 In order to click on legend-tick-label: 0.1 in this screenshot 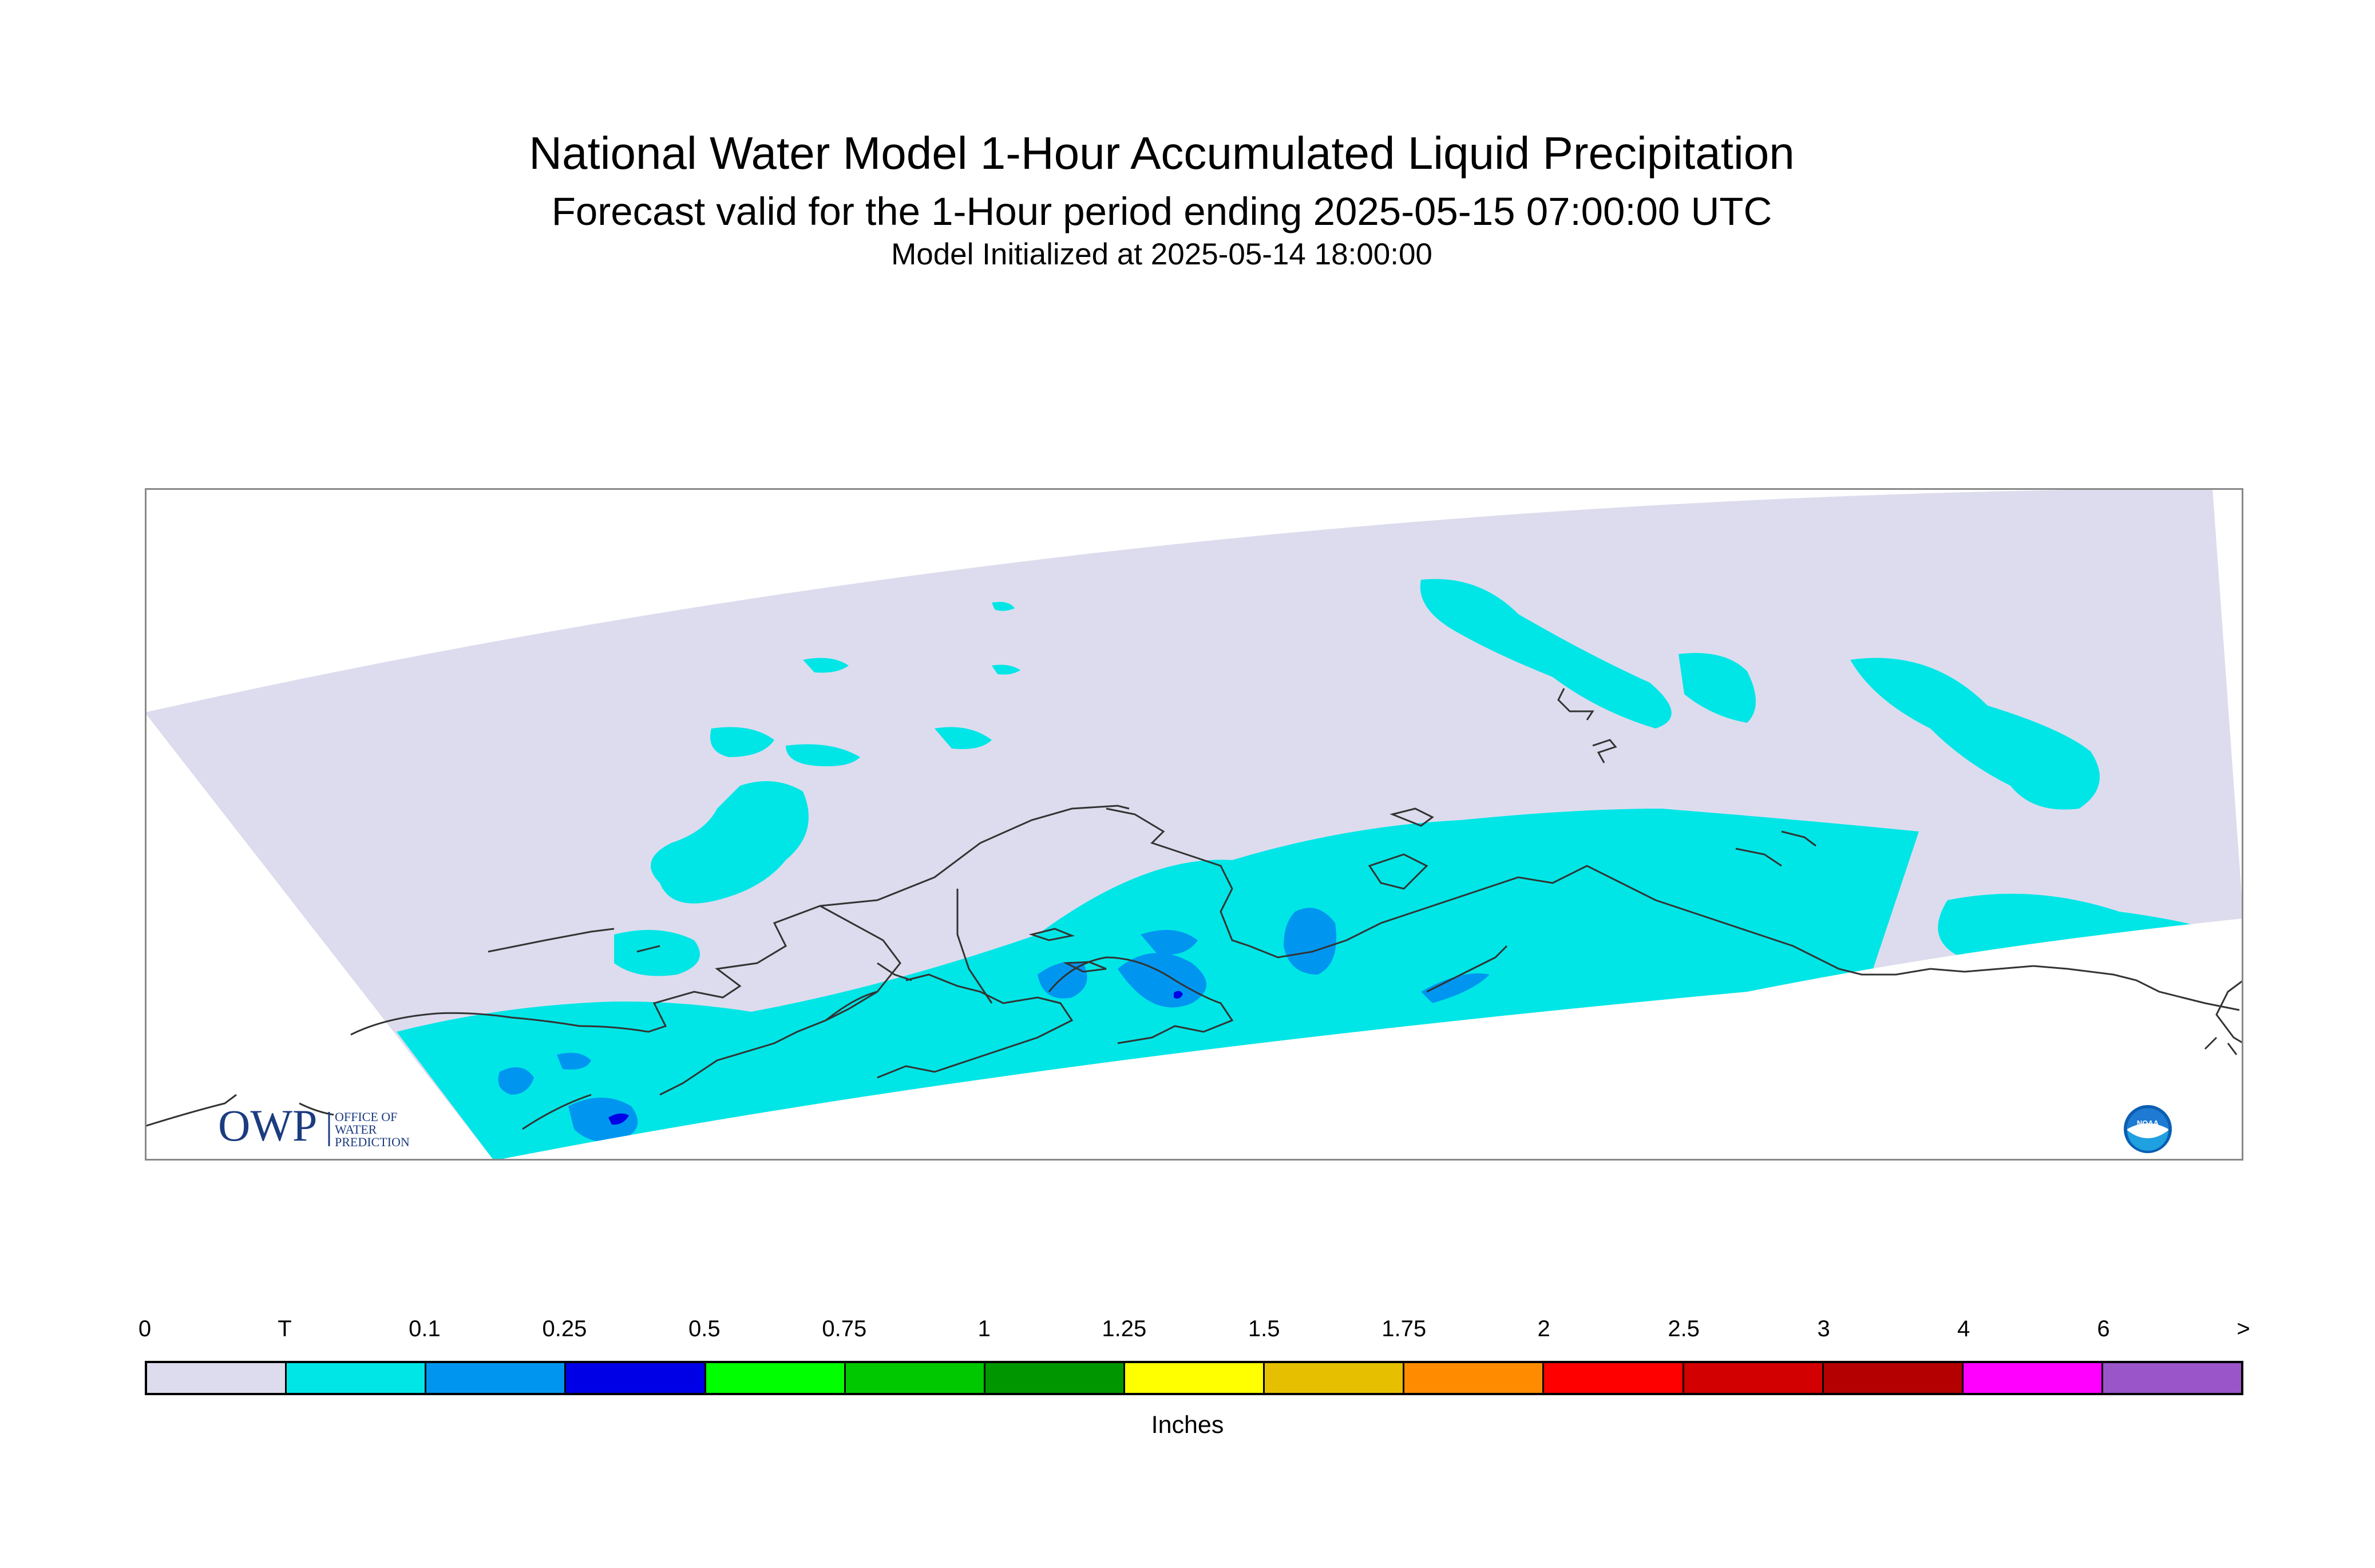, I will do `click(425, 1328)`.